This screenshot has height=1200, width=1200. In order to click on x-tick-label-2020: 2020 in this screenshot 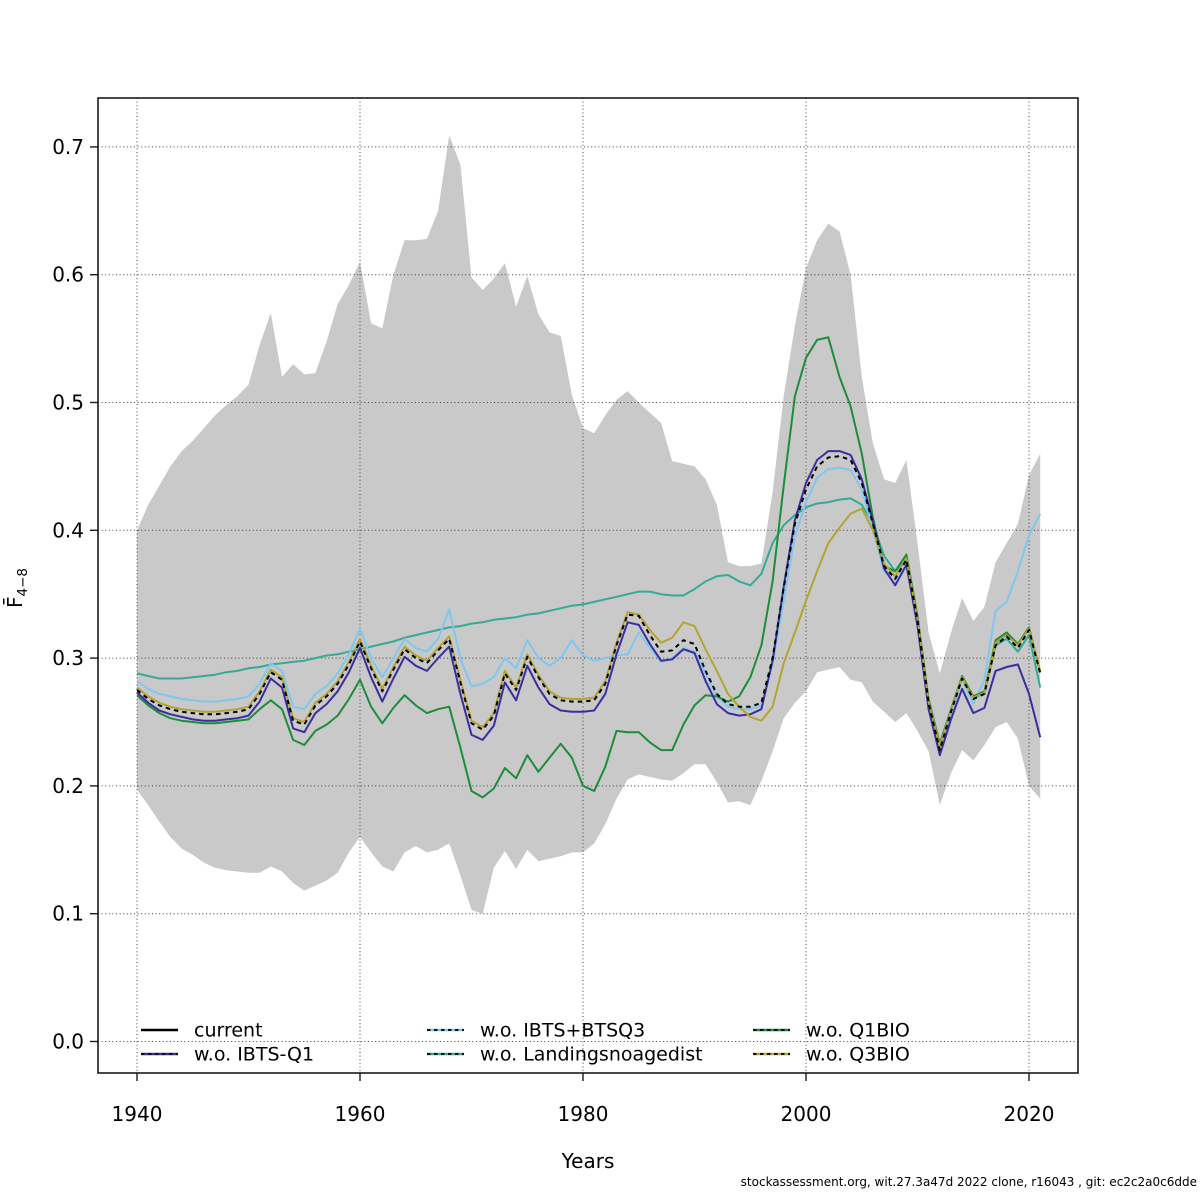, I will do `click(1029, 1114)`.